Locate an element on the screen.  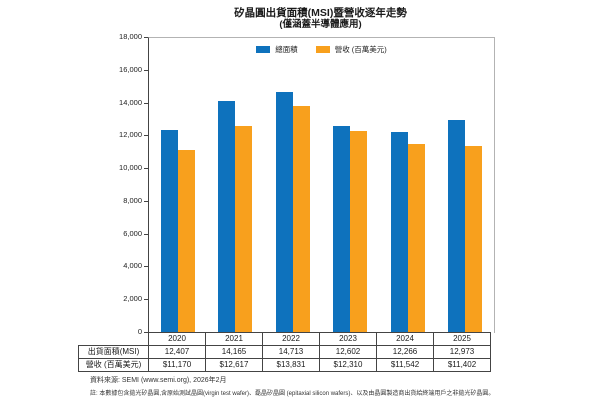
table-year-header: 2024 is located at coordinates (405, 339).